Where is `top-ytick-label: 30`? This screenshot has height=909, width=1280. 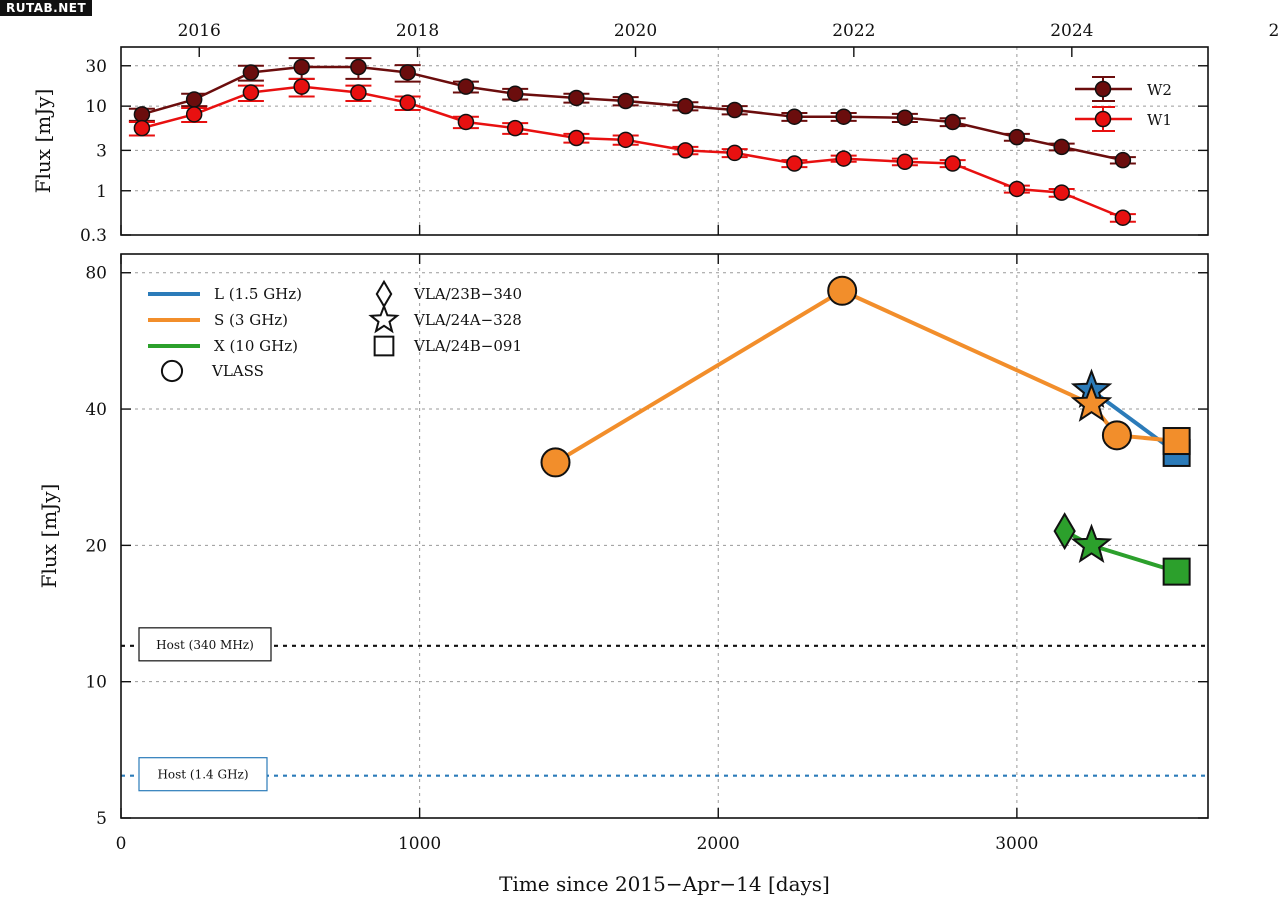
top-ytick-label: 30 is located at coordinates (96, 67).